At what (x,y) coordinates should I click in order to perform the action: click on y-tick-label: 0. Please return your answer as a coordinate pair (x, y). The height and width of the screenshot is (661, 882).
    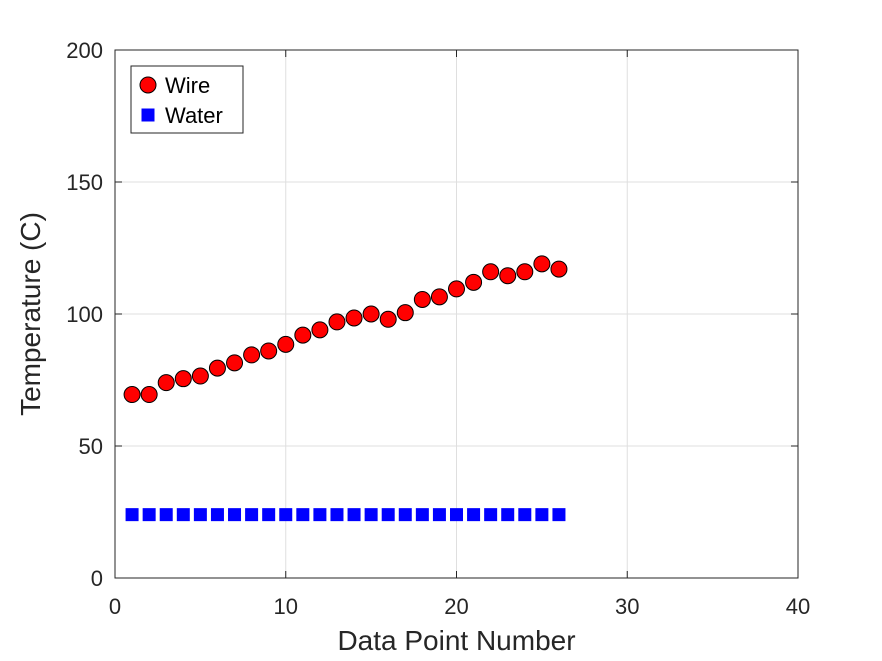
    Looking at the image, I should click on (97, 578).